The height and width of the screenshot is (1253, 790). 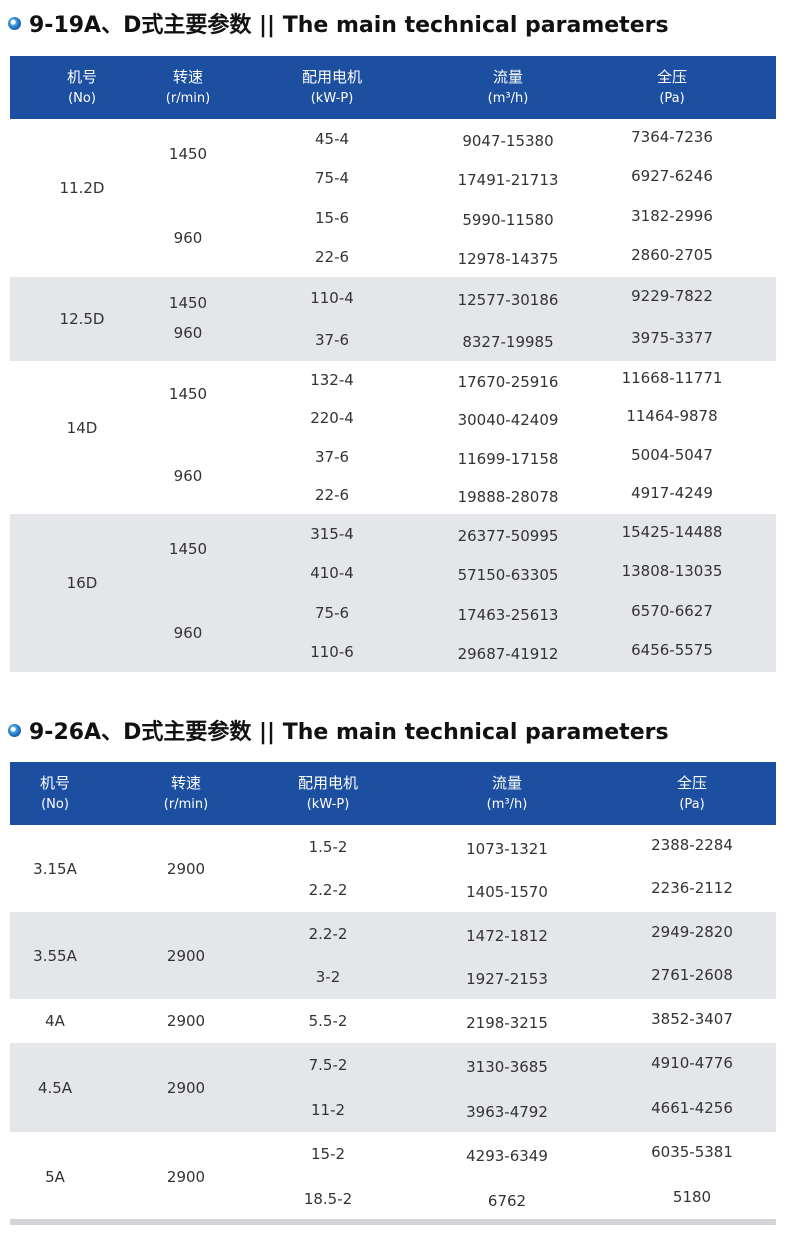 I want to click on pressure-cell: 9229-7822, so click(x=672, y=296).